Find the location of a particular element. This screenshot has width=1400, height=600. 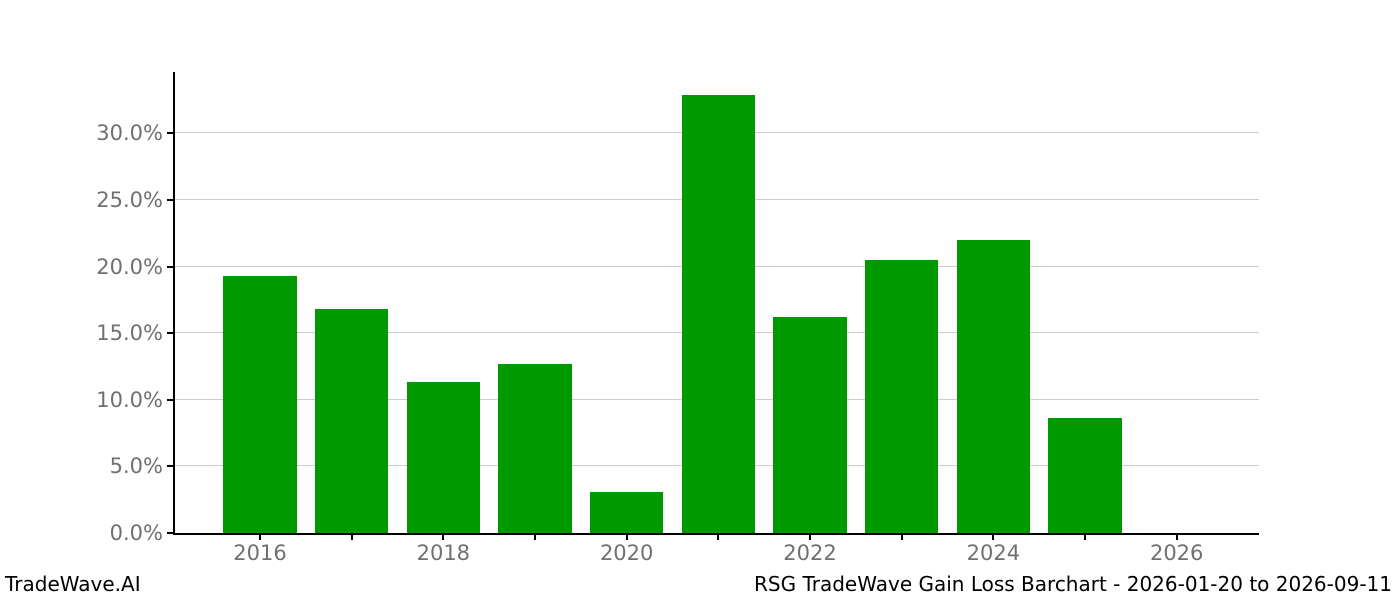

bar-2021 is located at coordinates (718, 313).